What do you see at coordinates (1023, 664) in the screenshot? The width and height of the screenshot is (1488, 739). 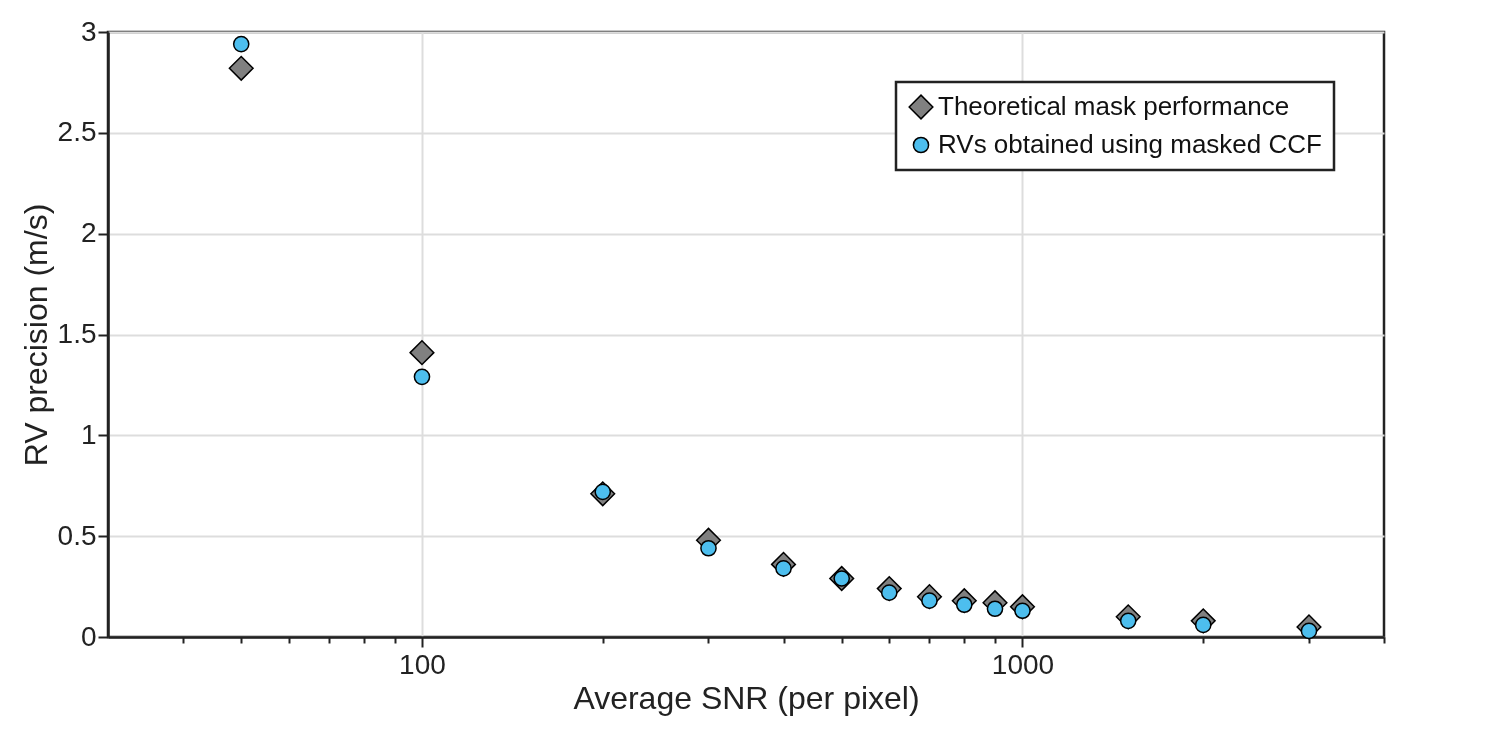 I see `x-tick-label: 1000` at bounding box center [1023, 664].